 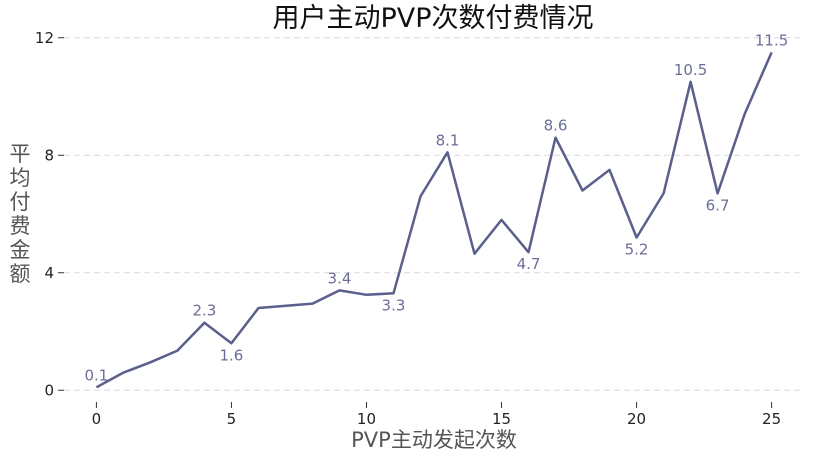 What do you see at coordinates (529, 264) in the screenshot?
I see `data-label: 4.7` at bounding box center [529, 264].